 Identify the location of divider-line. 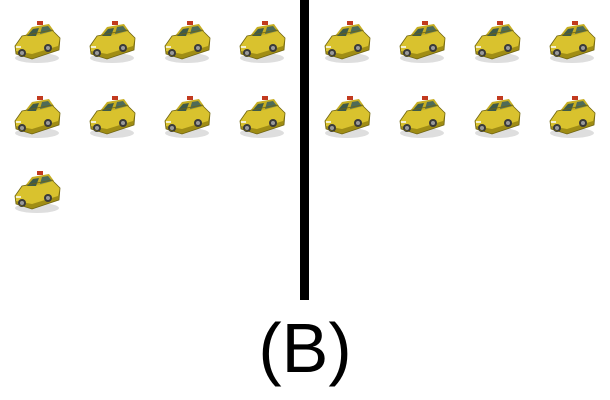
(304, 150).